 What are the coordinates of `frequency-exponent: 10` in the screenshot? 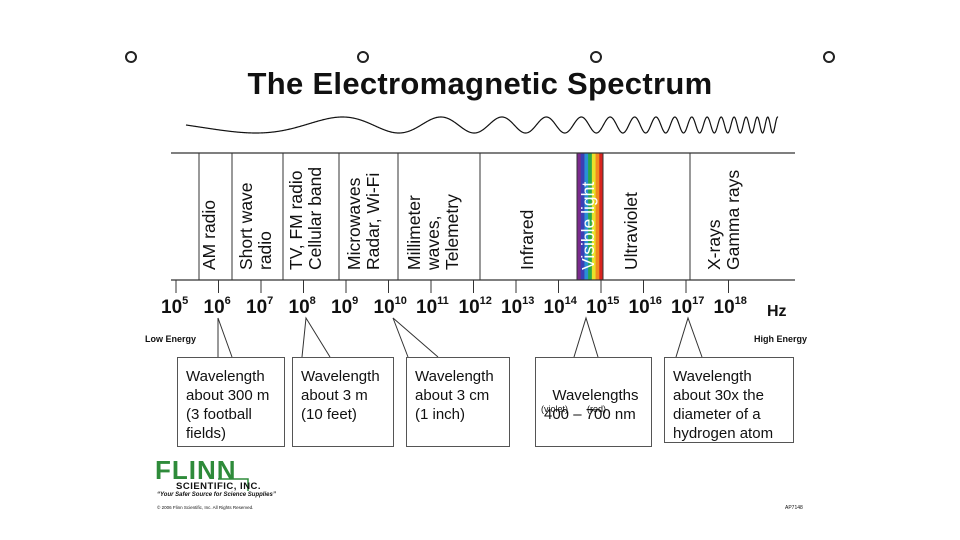 It's located at (400, 301).